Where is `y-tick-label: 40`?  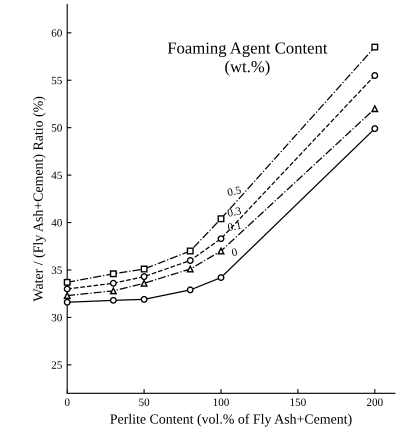
y-tick-label: 40 is located at coordinates (56, 223).